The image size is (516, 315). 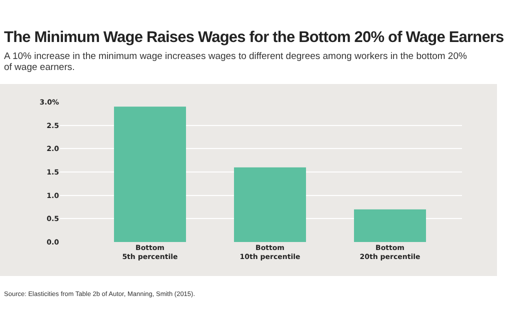 What do you see at coordinates (254, 38) in the screenshot?
I see `chart-title: The Minimum Wage Raises Wages for the Bottom 20% of Wage Earners` at bounding box center [254, 38].